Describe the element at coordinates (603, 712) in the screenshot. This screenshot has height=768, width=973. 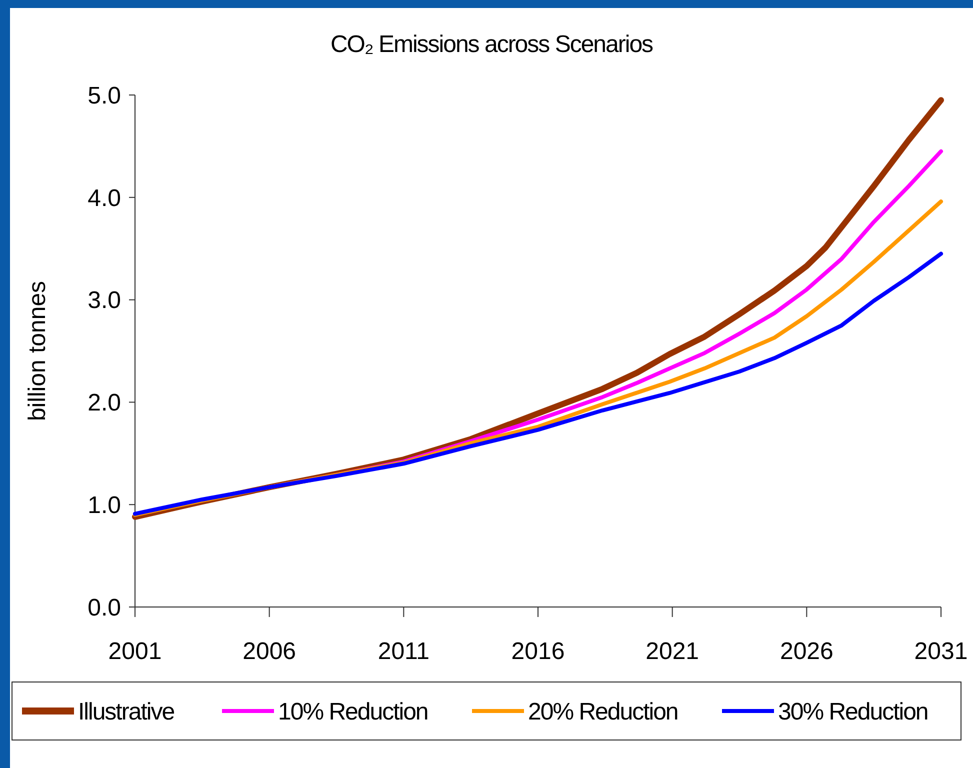
I see `legend-label: 20% Reduction` at that location.